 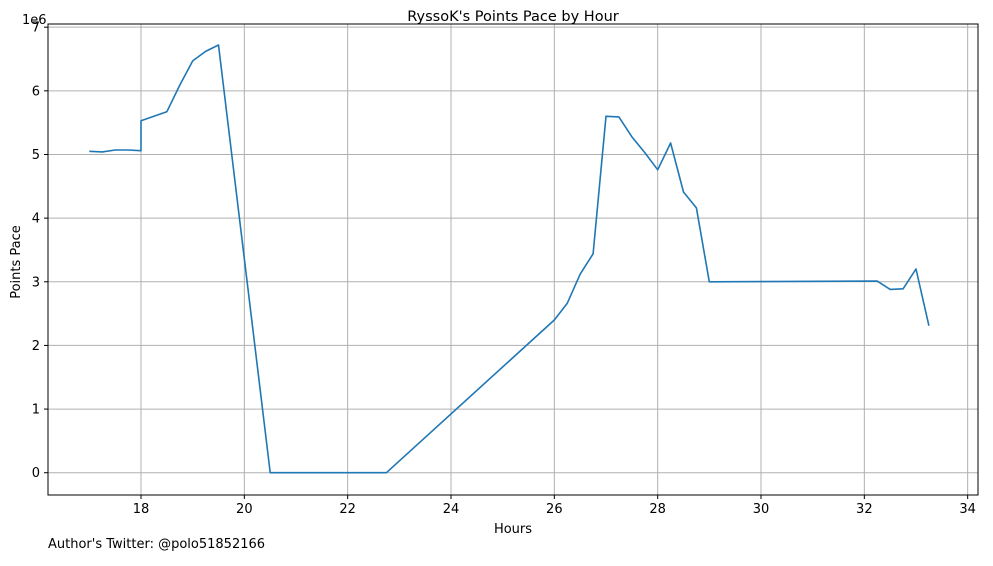 I want to click on y-tick-label: 6, so click(x=36, y=91).